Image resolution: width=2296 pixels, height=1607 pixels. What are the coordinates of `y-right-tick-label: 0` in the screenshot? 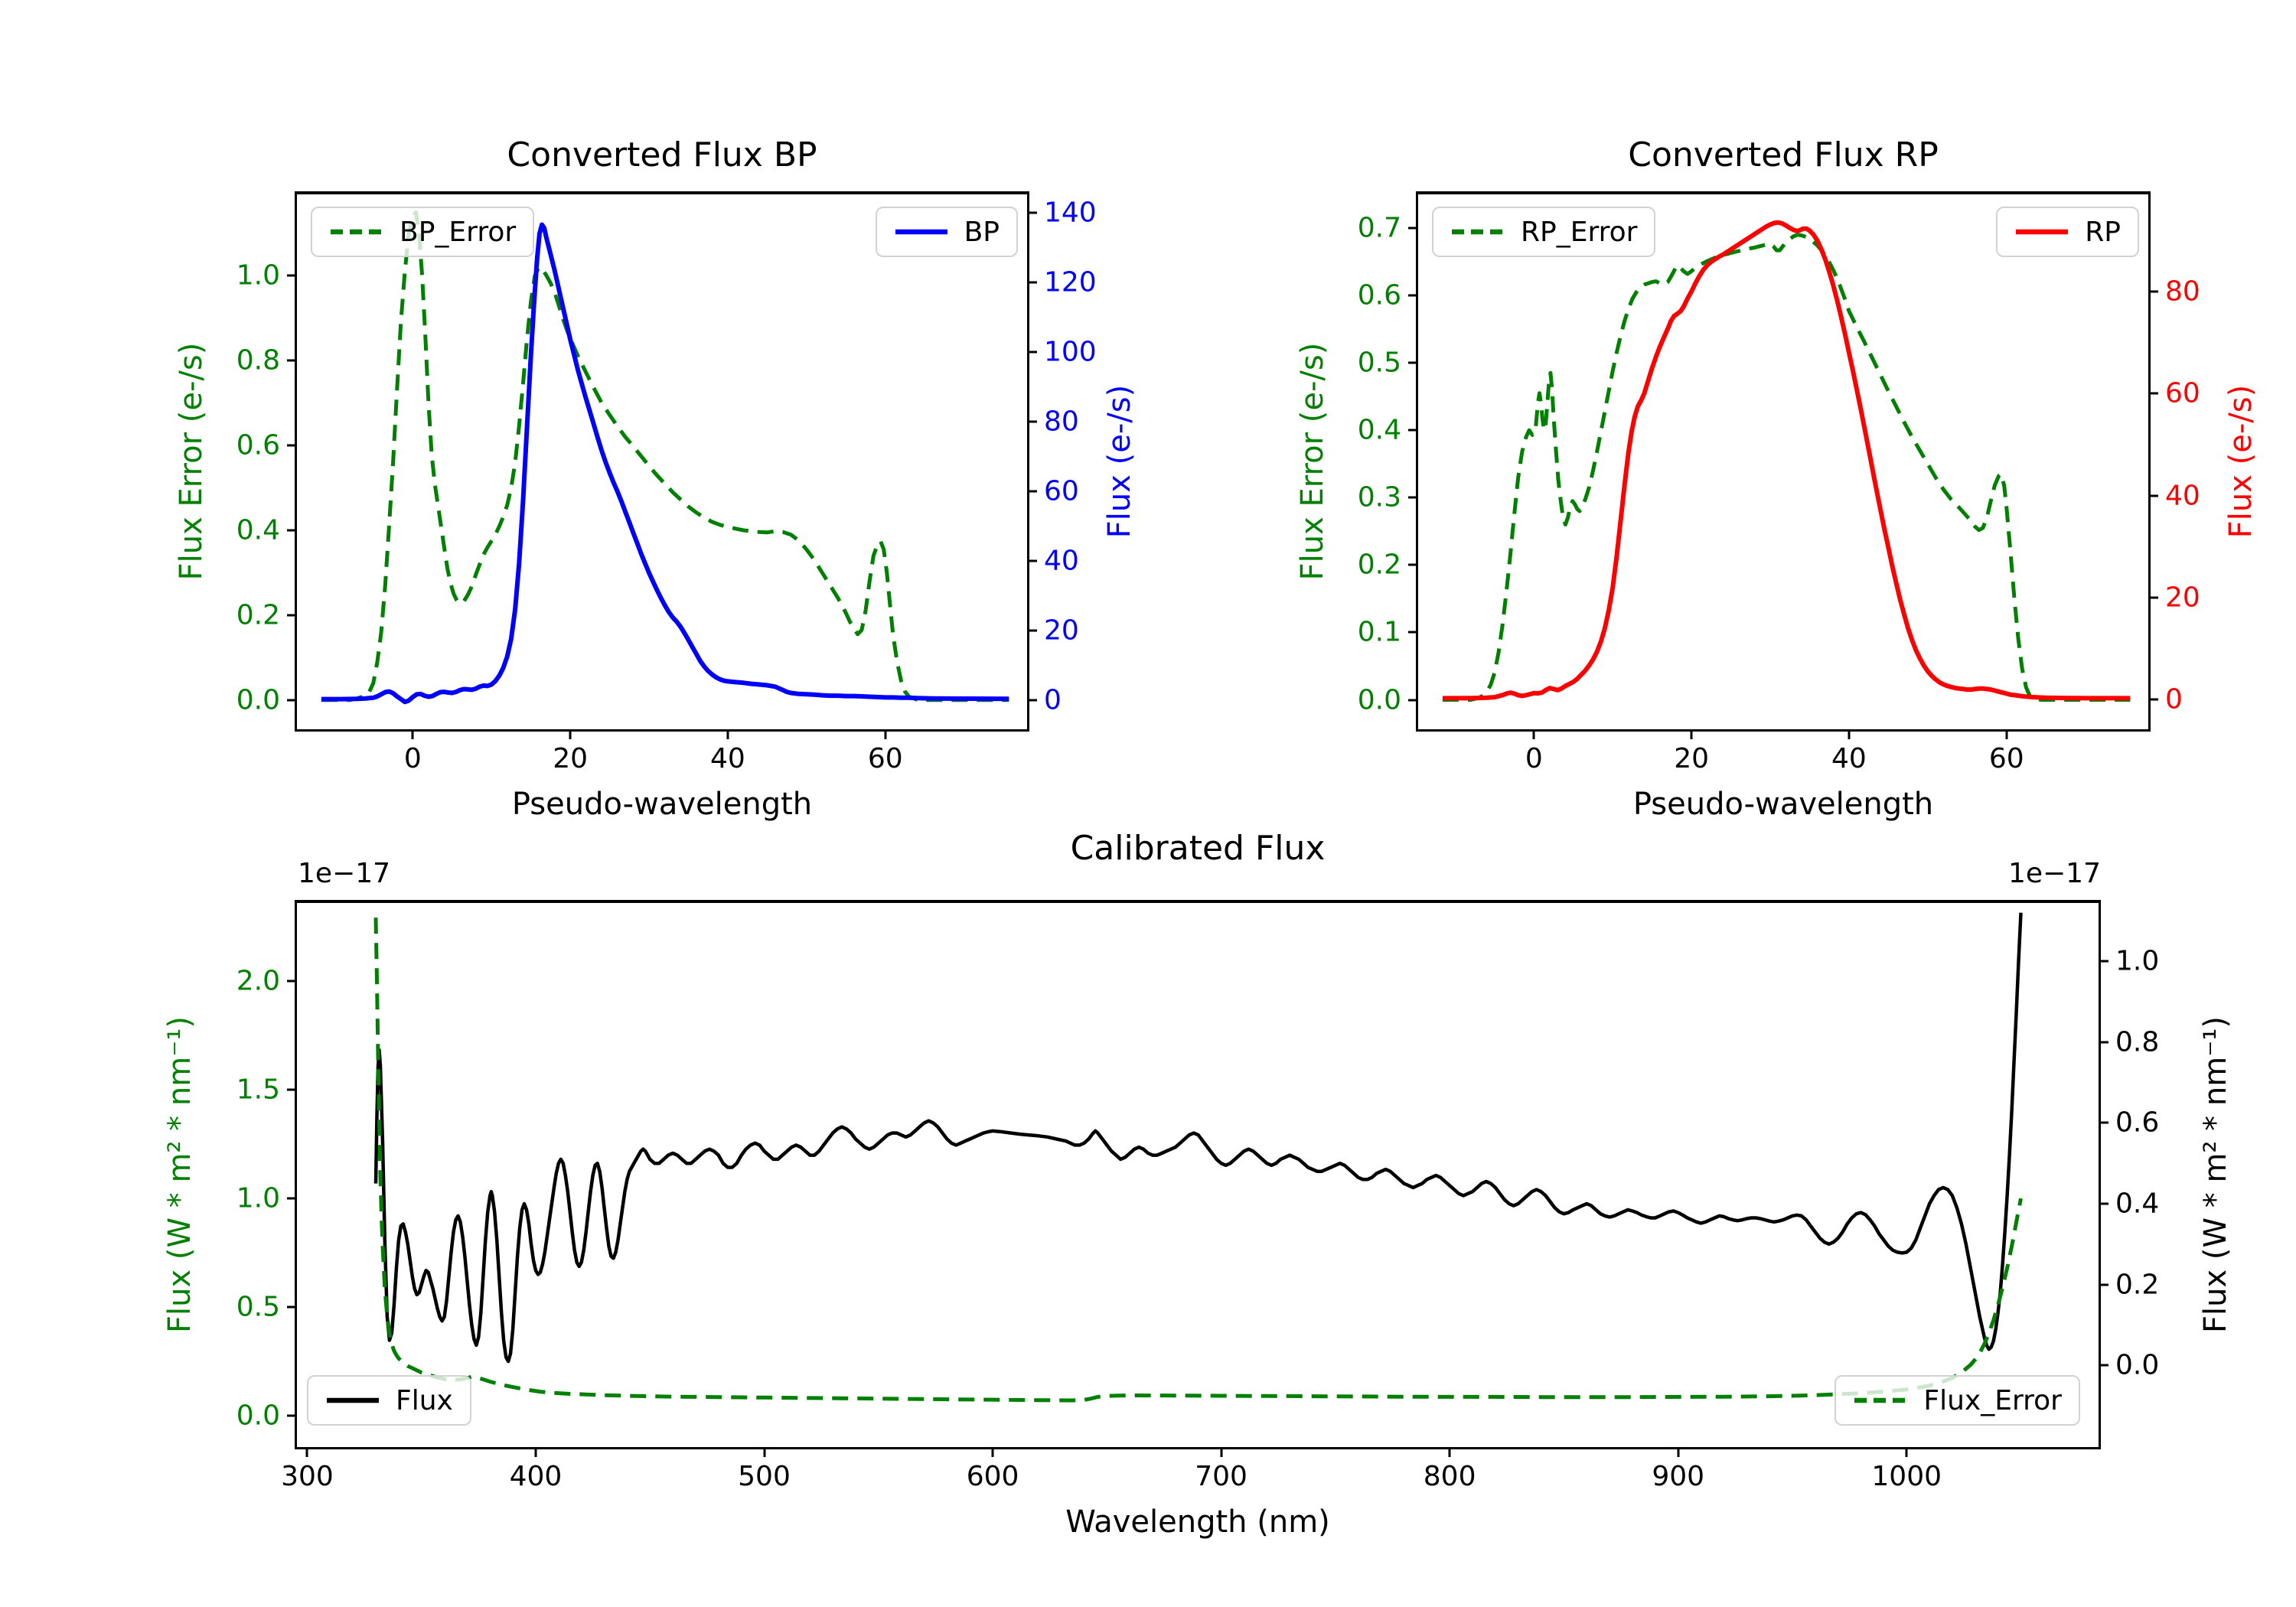 It's located at (1053, 700).